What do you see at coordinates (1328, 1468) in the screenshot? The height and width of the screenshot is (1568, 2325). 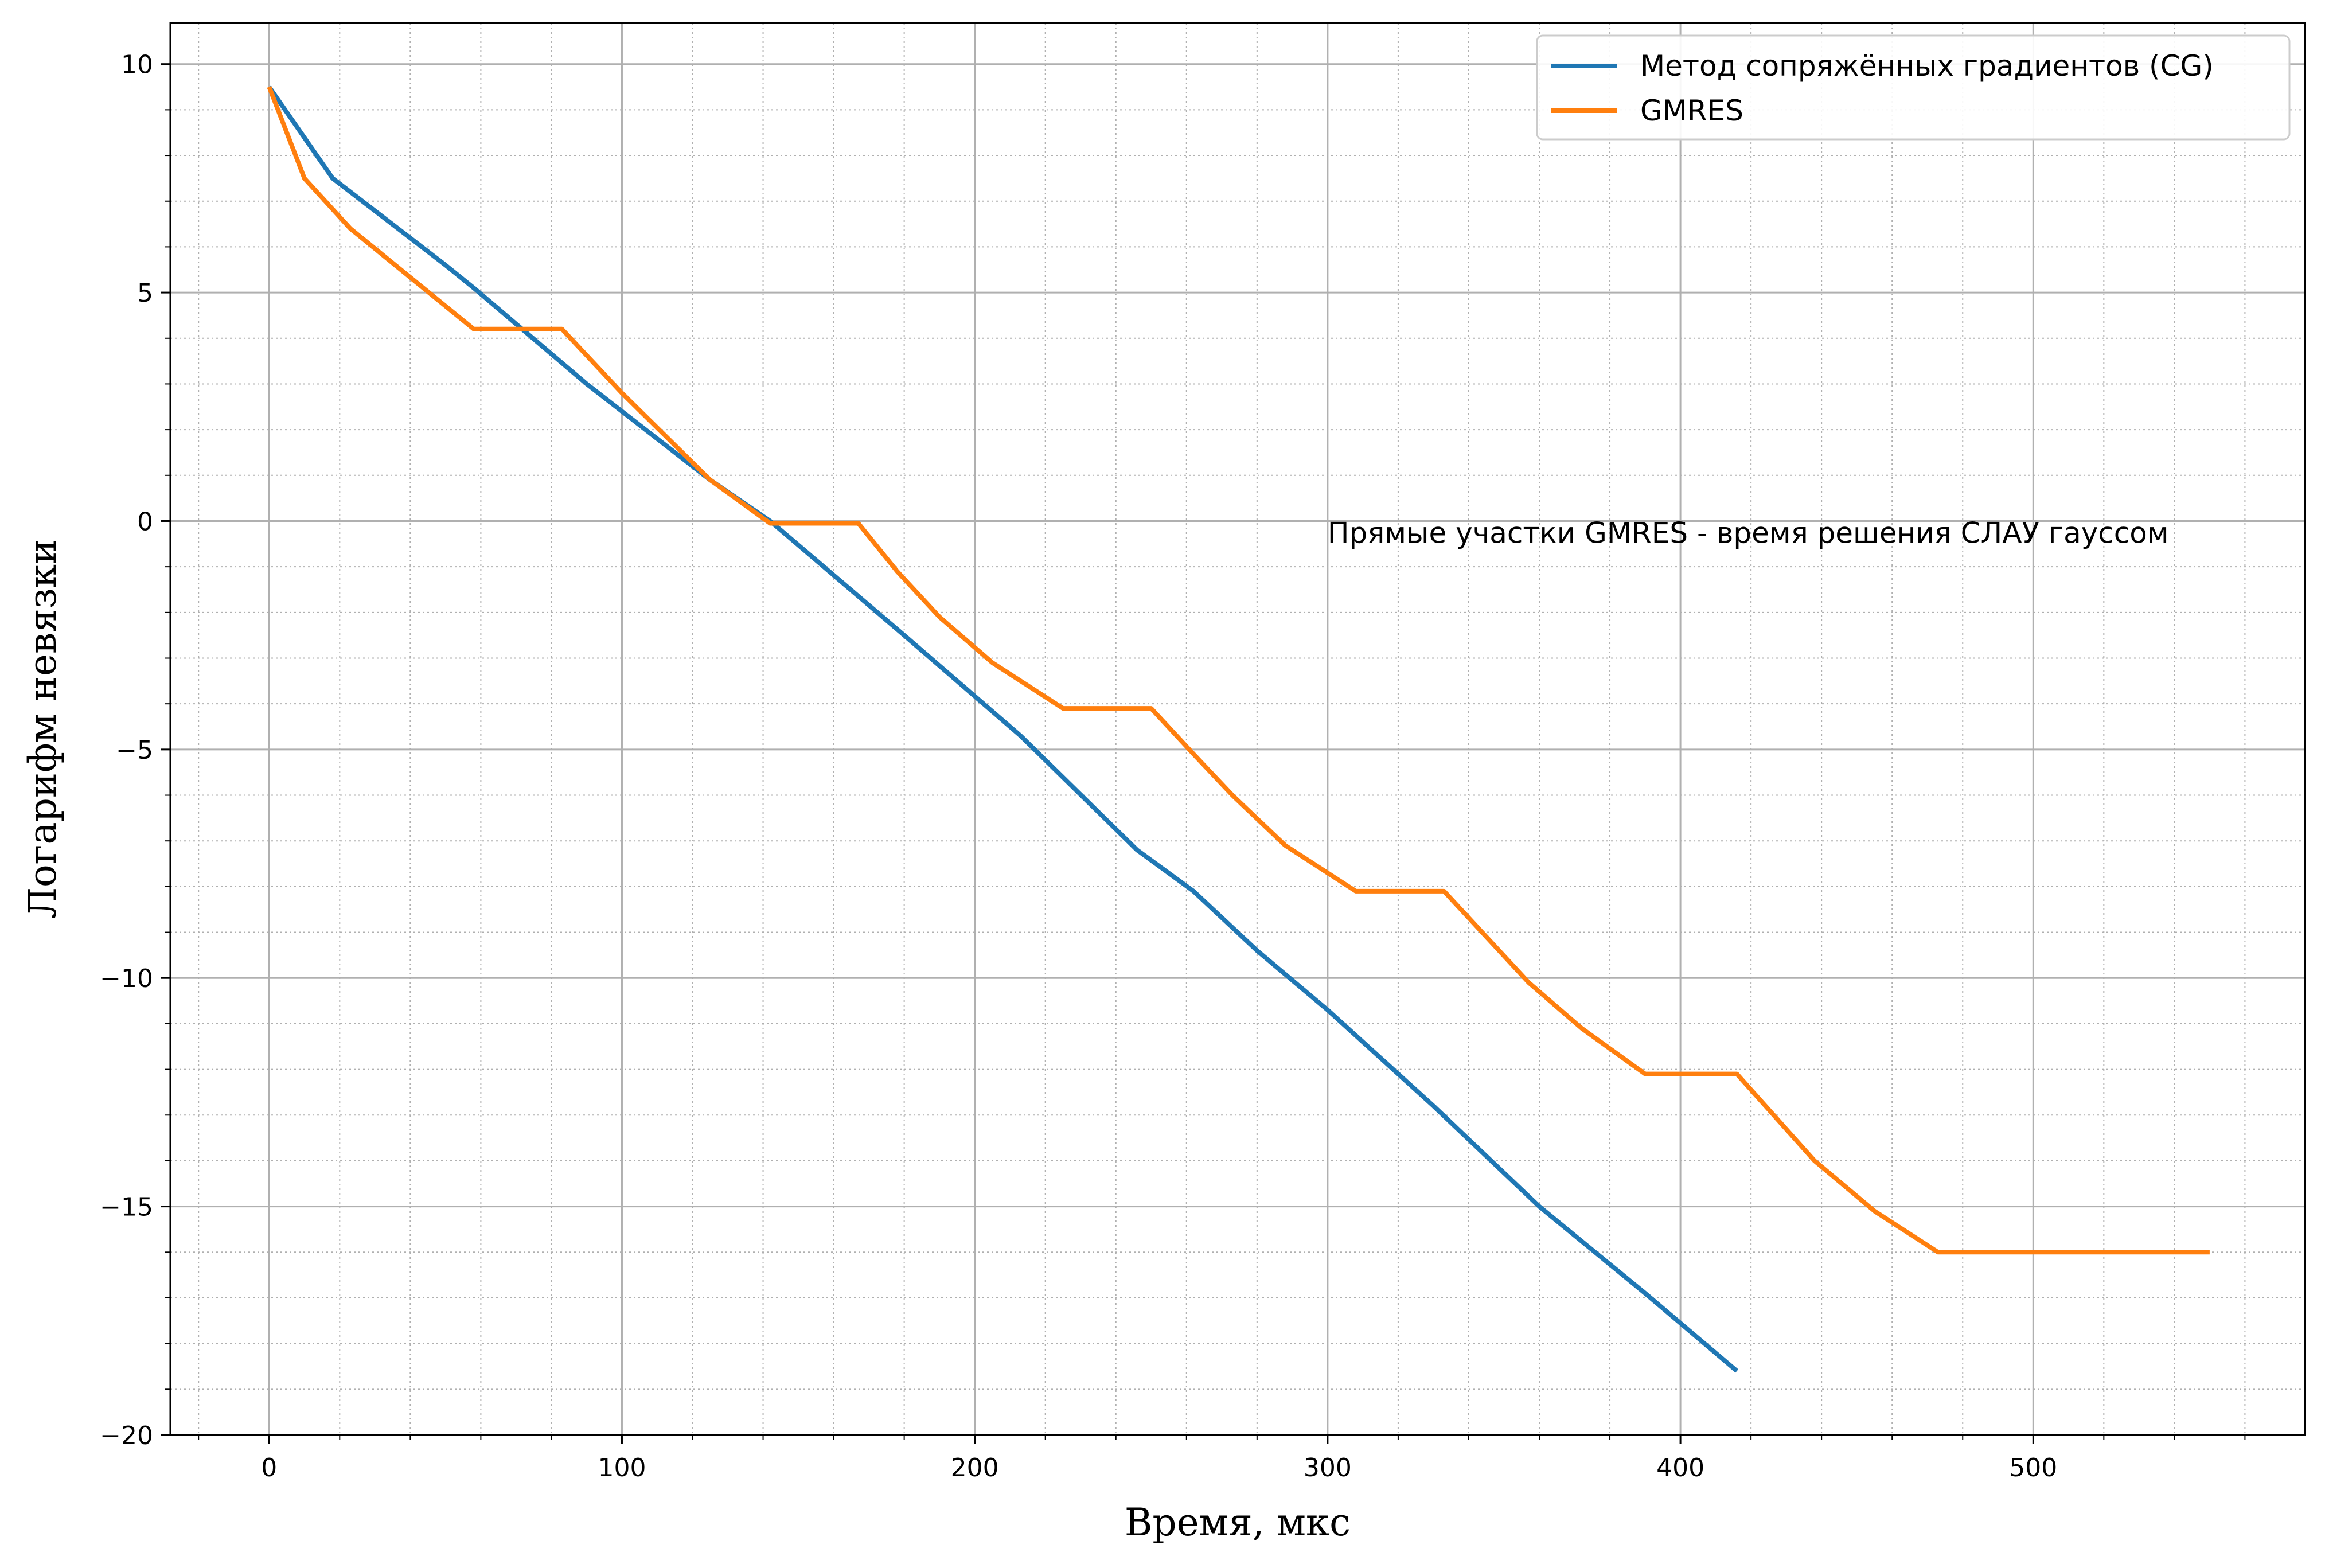 I see `x-tick-label: 300` at bounding box center [1328, 1468].